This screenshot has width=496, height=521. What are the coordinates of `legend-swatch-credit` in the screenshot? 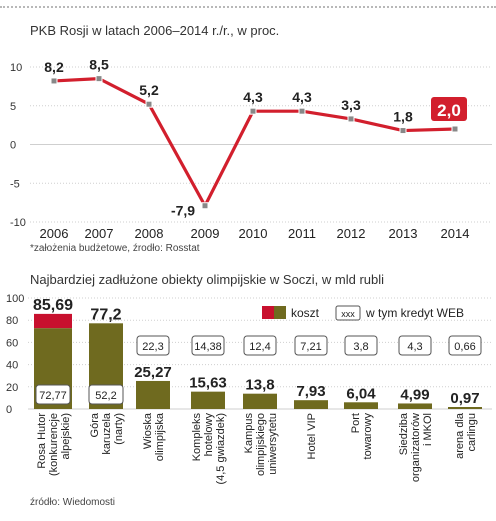 It's located at (348, 313).